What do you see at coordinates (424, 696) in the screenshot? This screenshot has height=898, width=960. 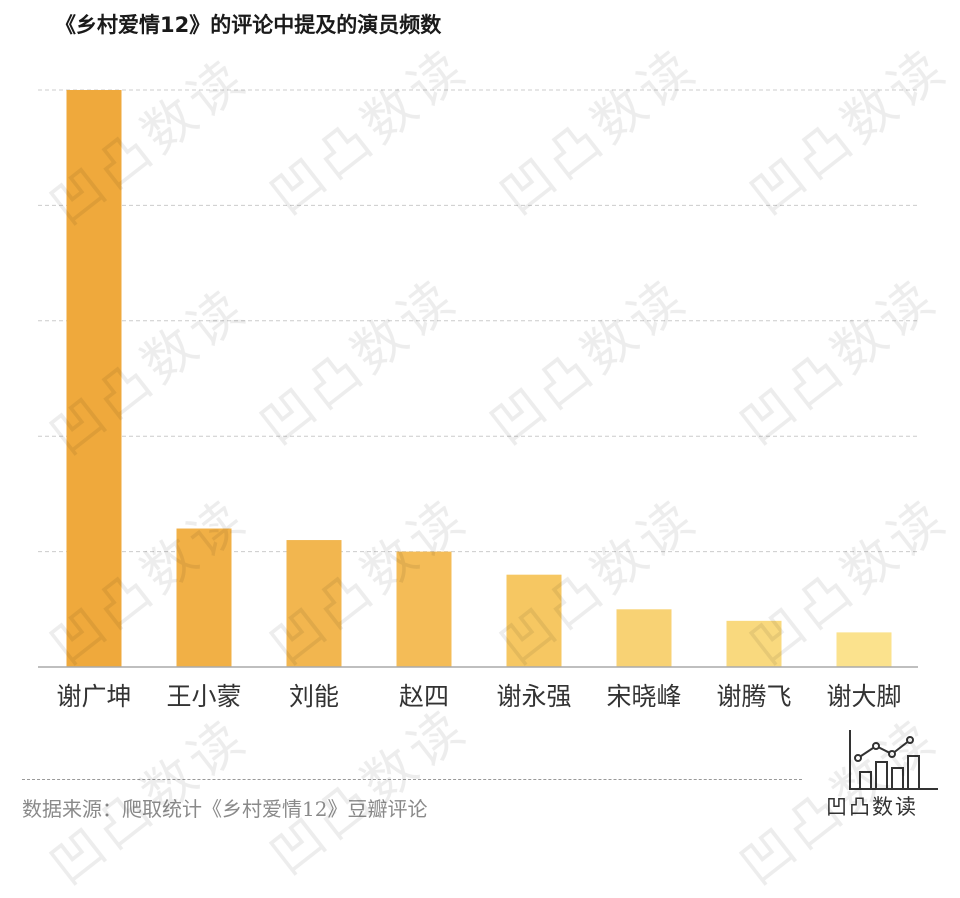 I see `x-tick-label: 赵四` at bounding box center [424, 696].